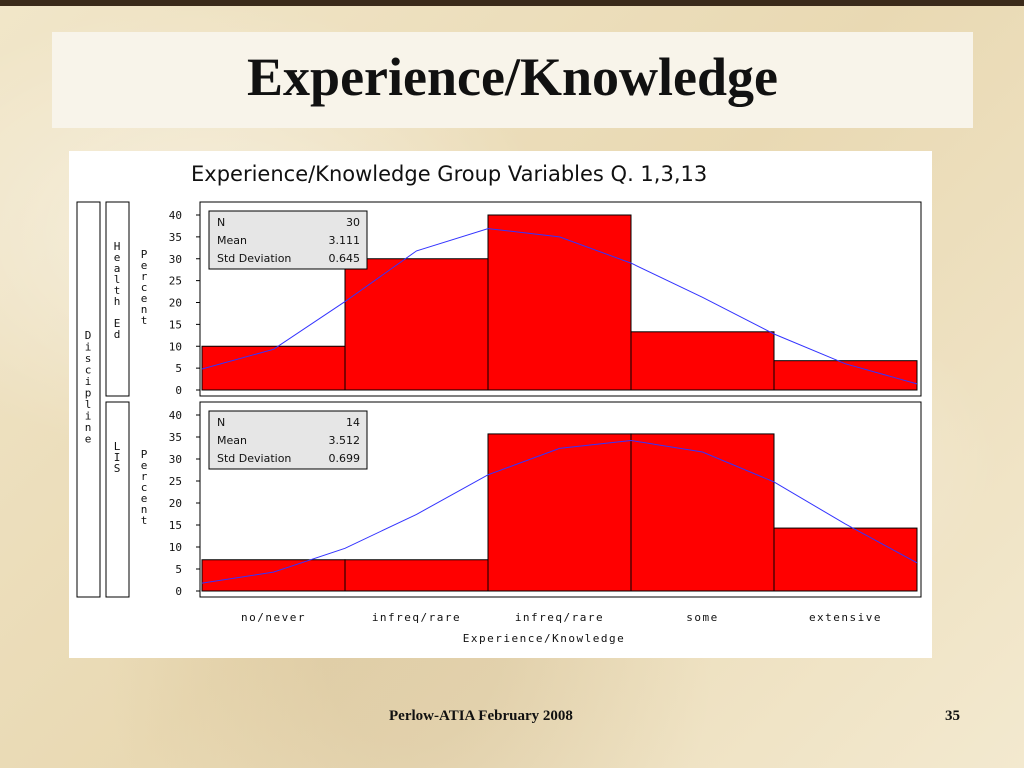 This screenshot has width=1024, height=768. What do you see at coordinates (117, 279) in the screenshot?
I see `group-label-char: l` at bounding box center [117, 279].